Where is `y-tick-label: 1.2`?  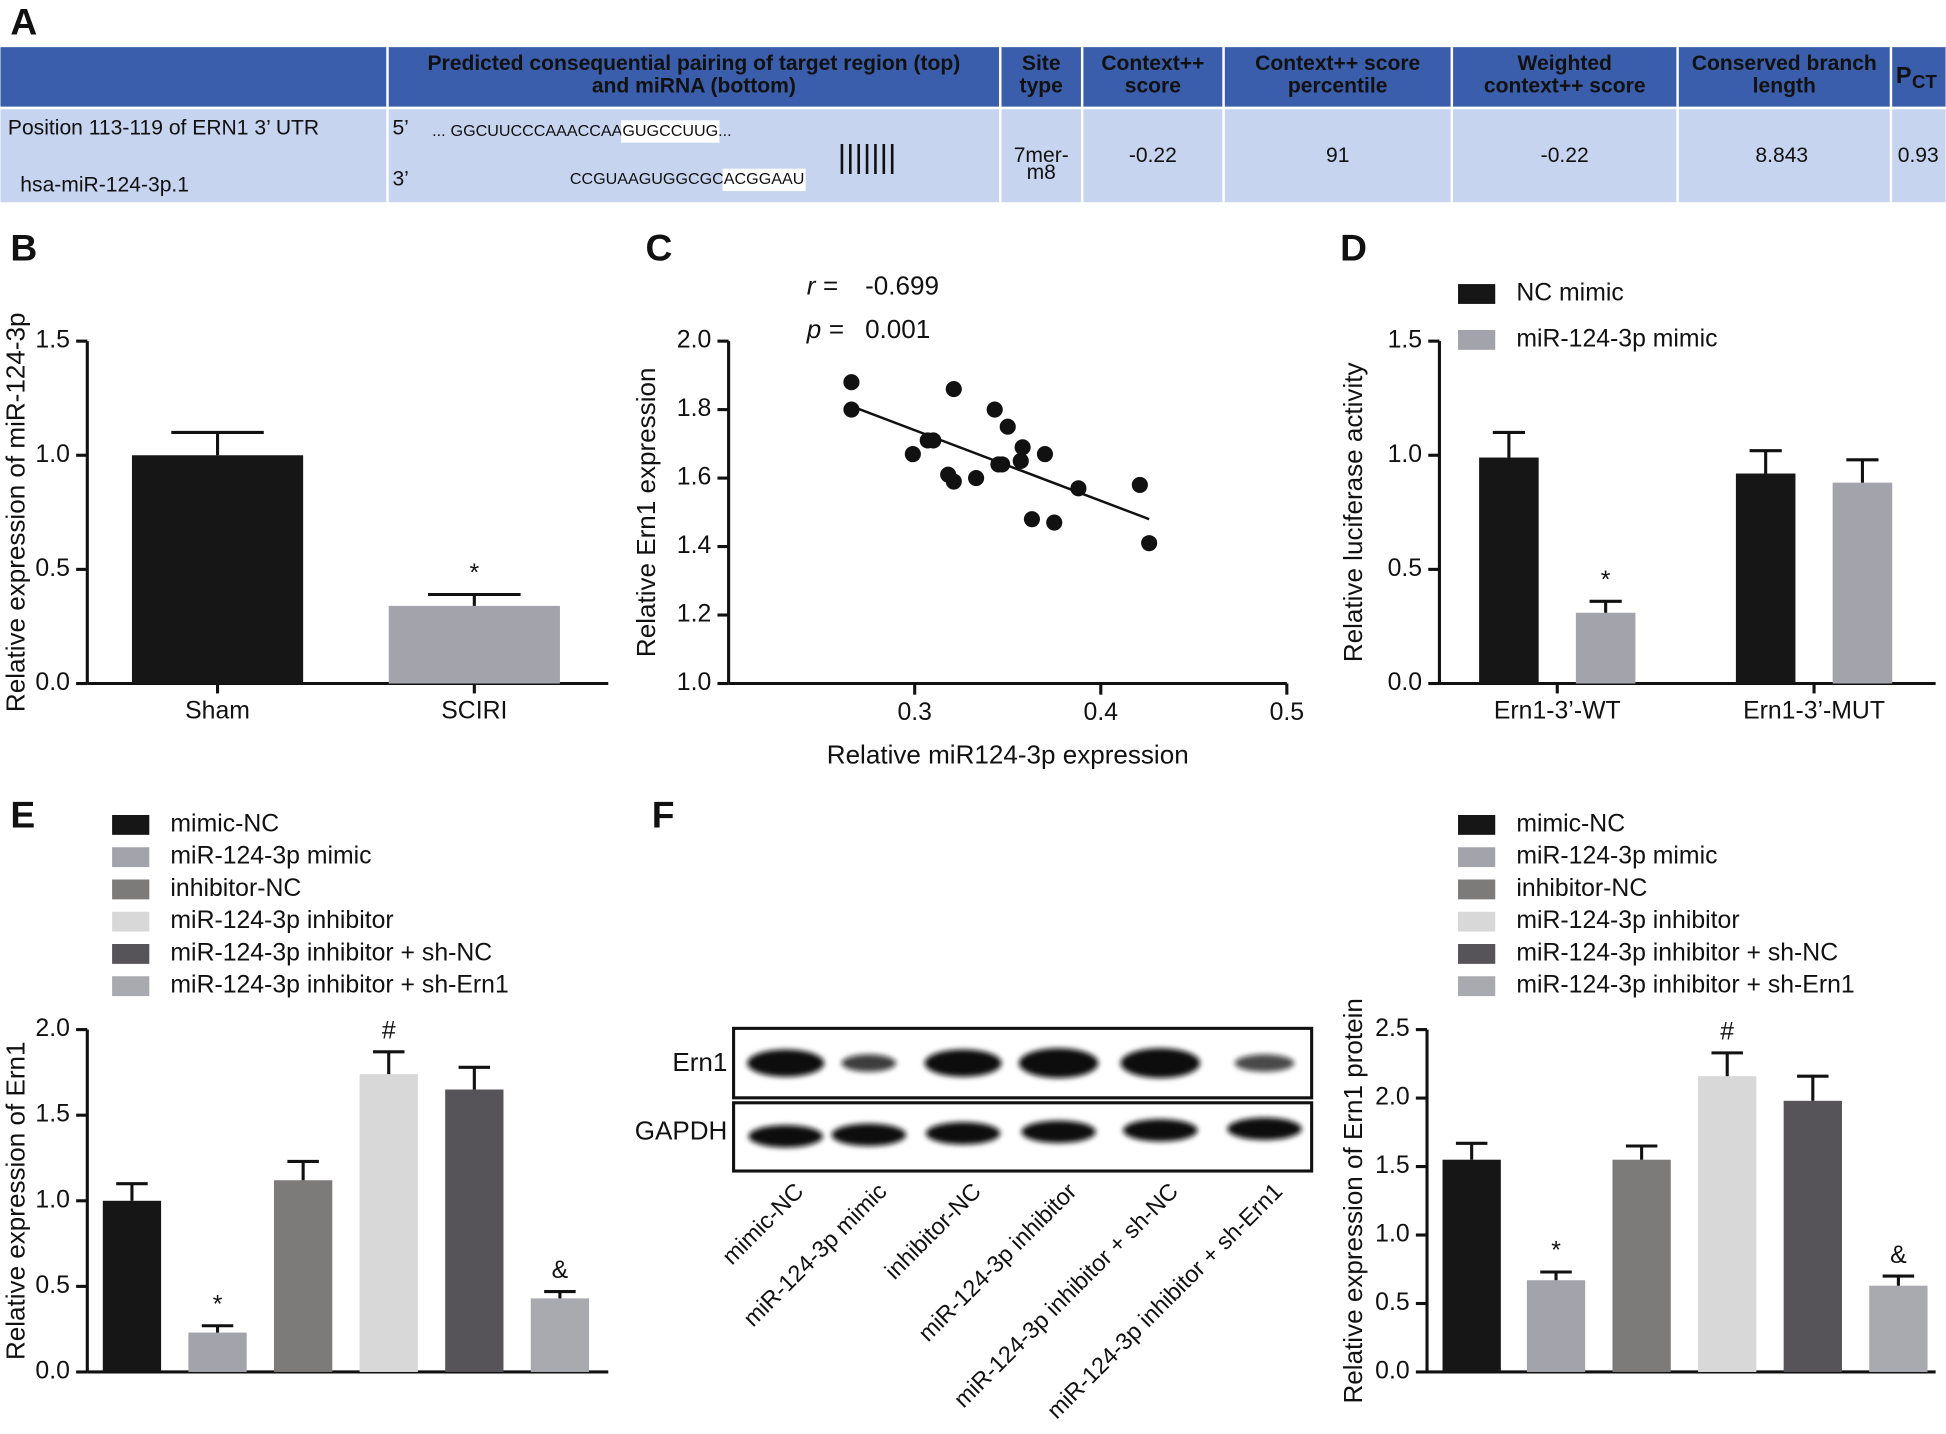
y-tick-label: 1.2 is located at coordinates (694, 614).